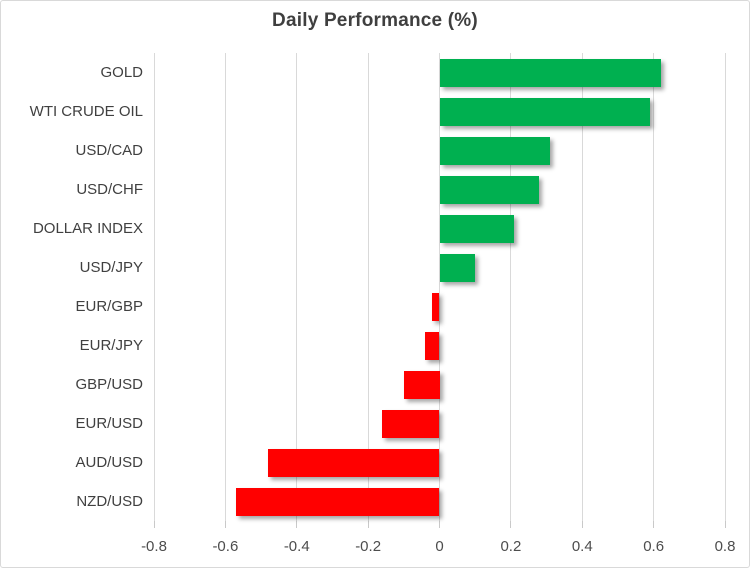  I want to click on category-label-eur-jpy: EUR/JPY, so click(111, 345).